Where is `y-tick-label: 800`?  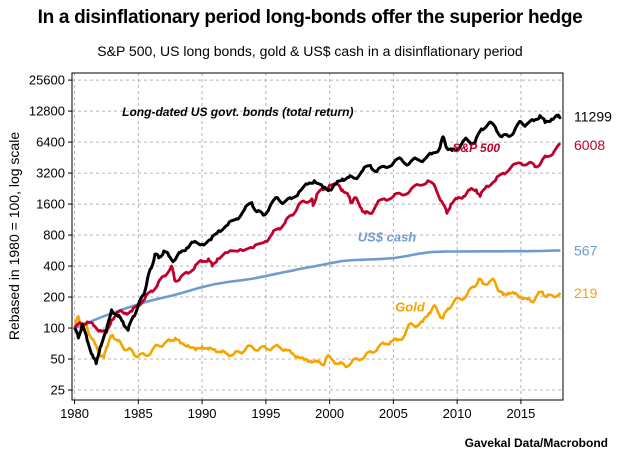
y-tick-label: 800 is located at coordinates (54, 235).